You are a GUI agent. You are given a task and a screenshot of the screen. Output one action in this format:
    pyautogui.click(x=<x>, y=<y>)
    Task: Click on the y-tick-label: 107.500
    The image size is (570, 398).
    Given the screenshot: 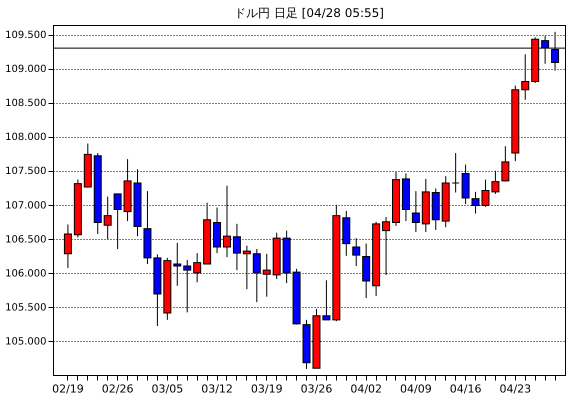 What is the action you would take?
    pyautogui.click(x=25, y=172)
    